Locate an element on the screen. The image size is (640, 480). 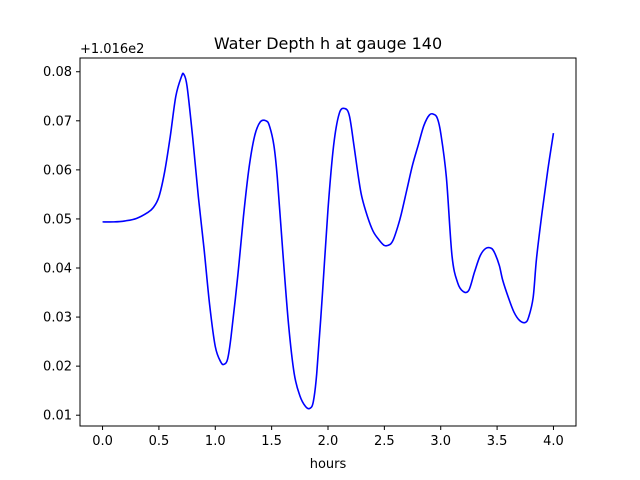
x-tick-label: 0.5 is located at coordinates (159, 441).